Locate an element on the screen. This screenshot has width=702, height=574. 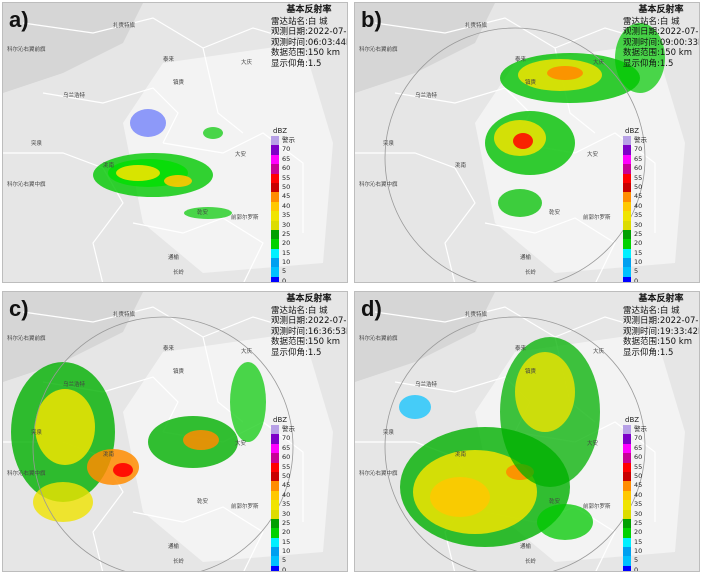
info-row: 数据范围:150 km is located at coordinates (657, 53).